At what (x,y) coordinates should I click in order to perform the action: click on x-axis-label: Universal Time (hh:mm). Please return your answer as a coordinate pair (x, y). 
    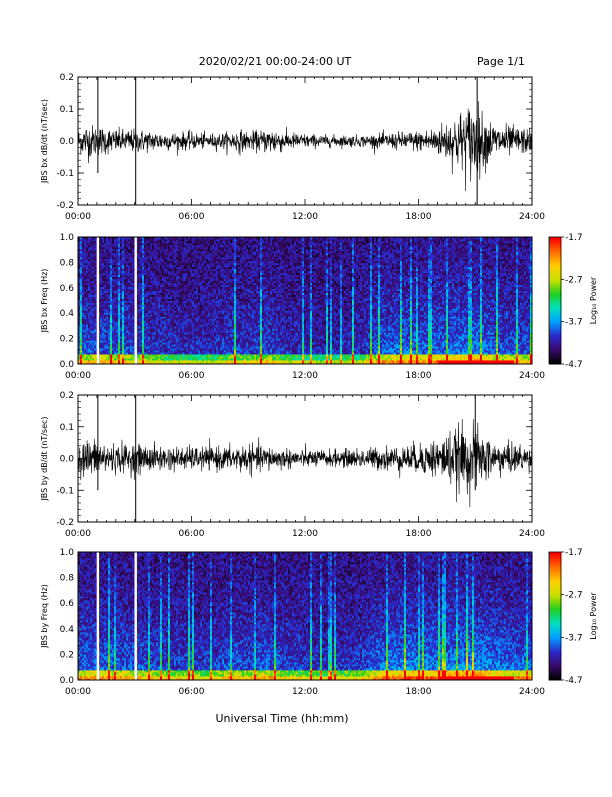
    Looking at the image, I should click on (282, 718).